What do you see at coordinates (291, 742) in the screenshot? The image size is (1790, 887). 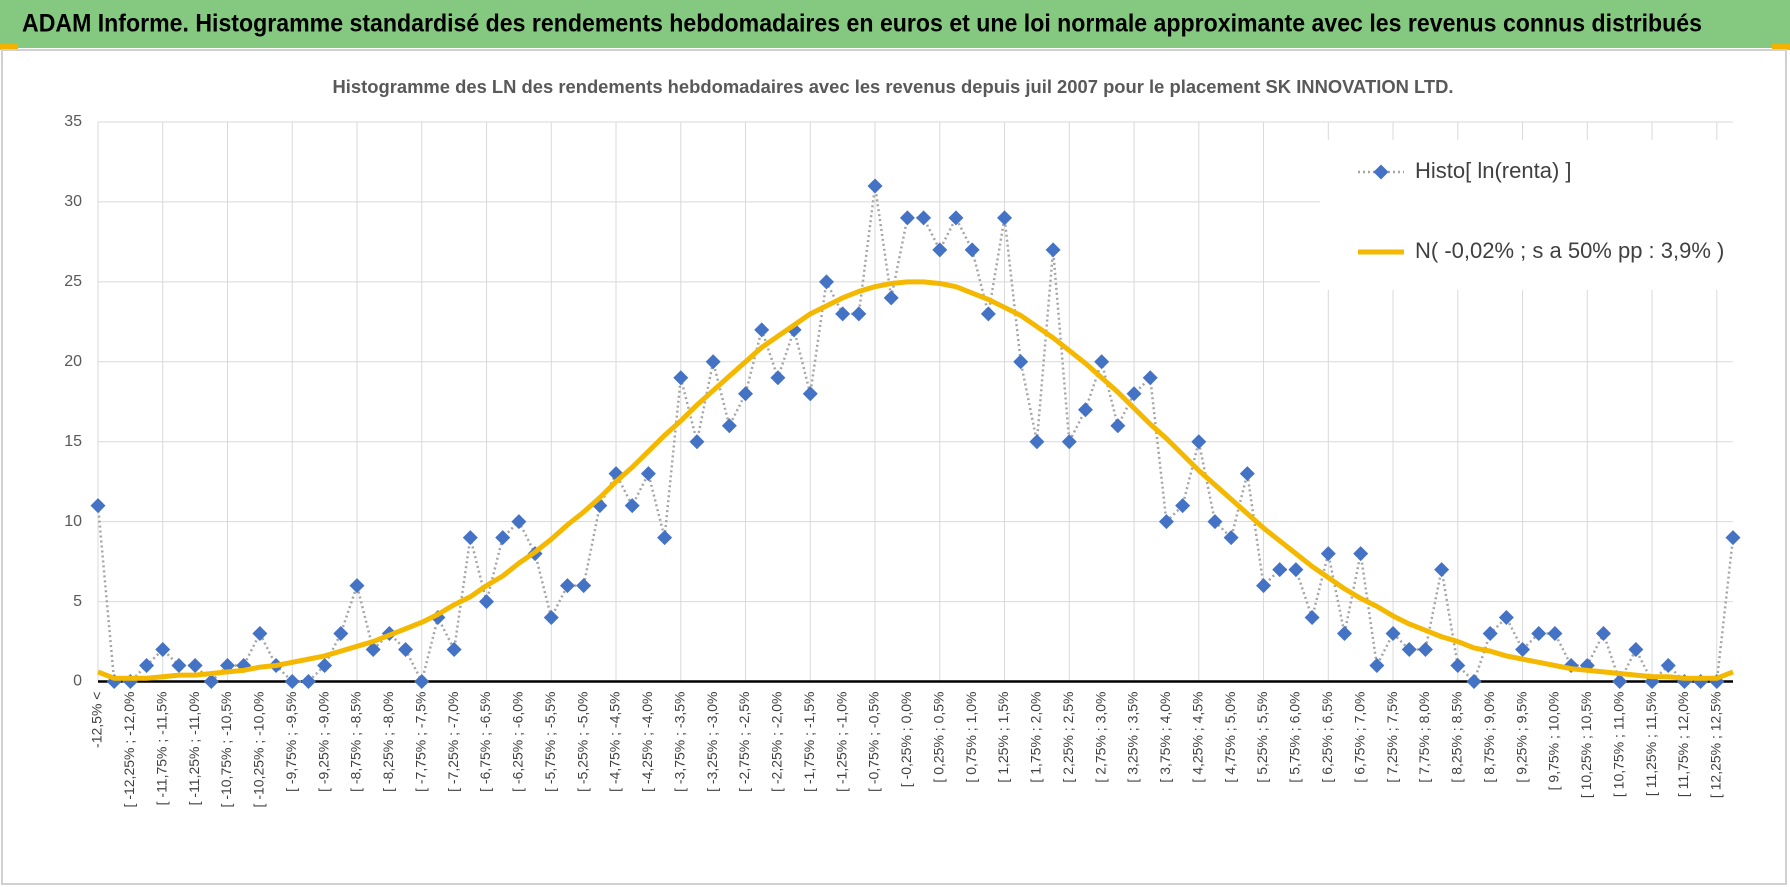 I see `x-tick-label: [ -9,75% ; -9,5%` at bounding box center [291, 742].